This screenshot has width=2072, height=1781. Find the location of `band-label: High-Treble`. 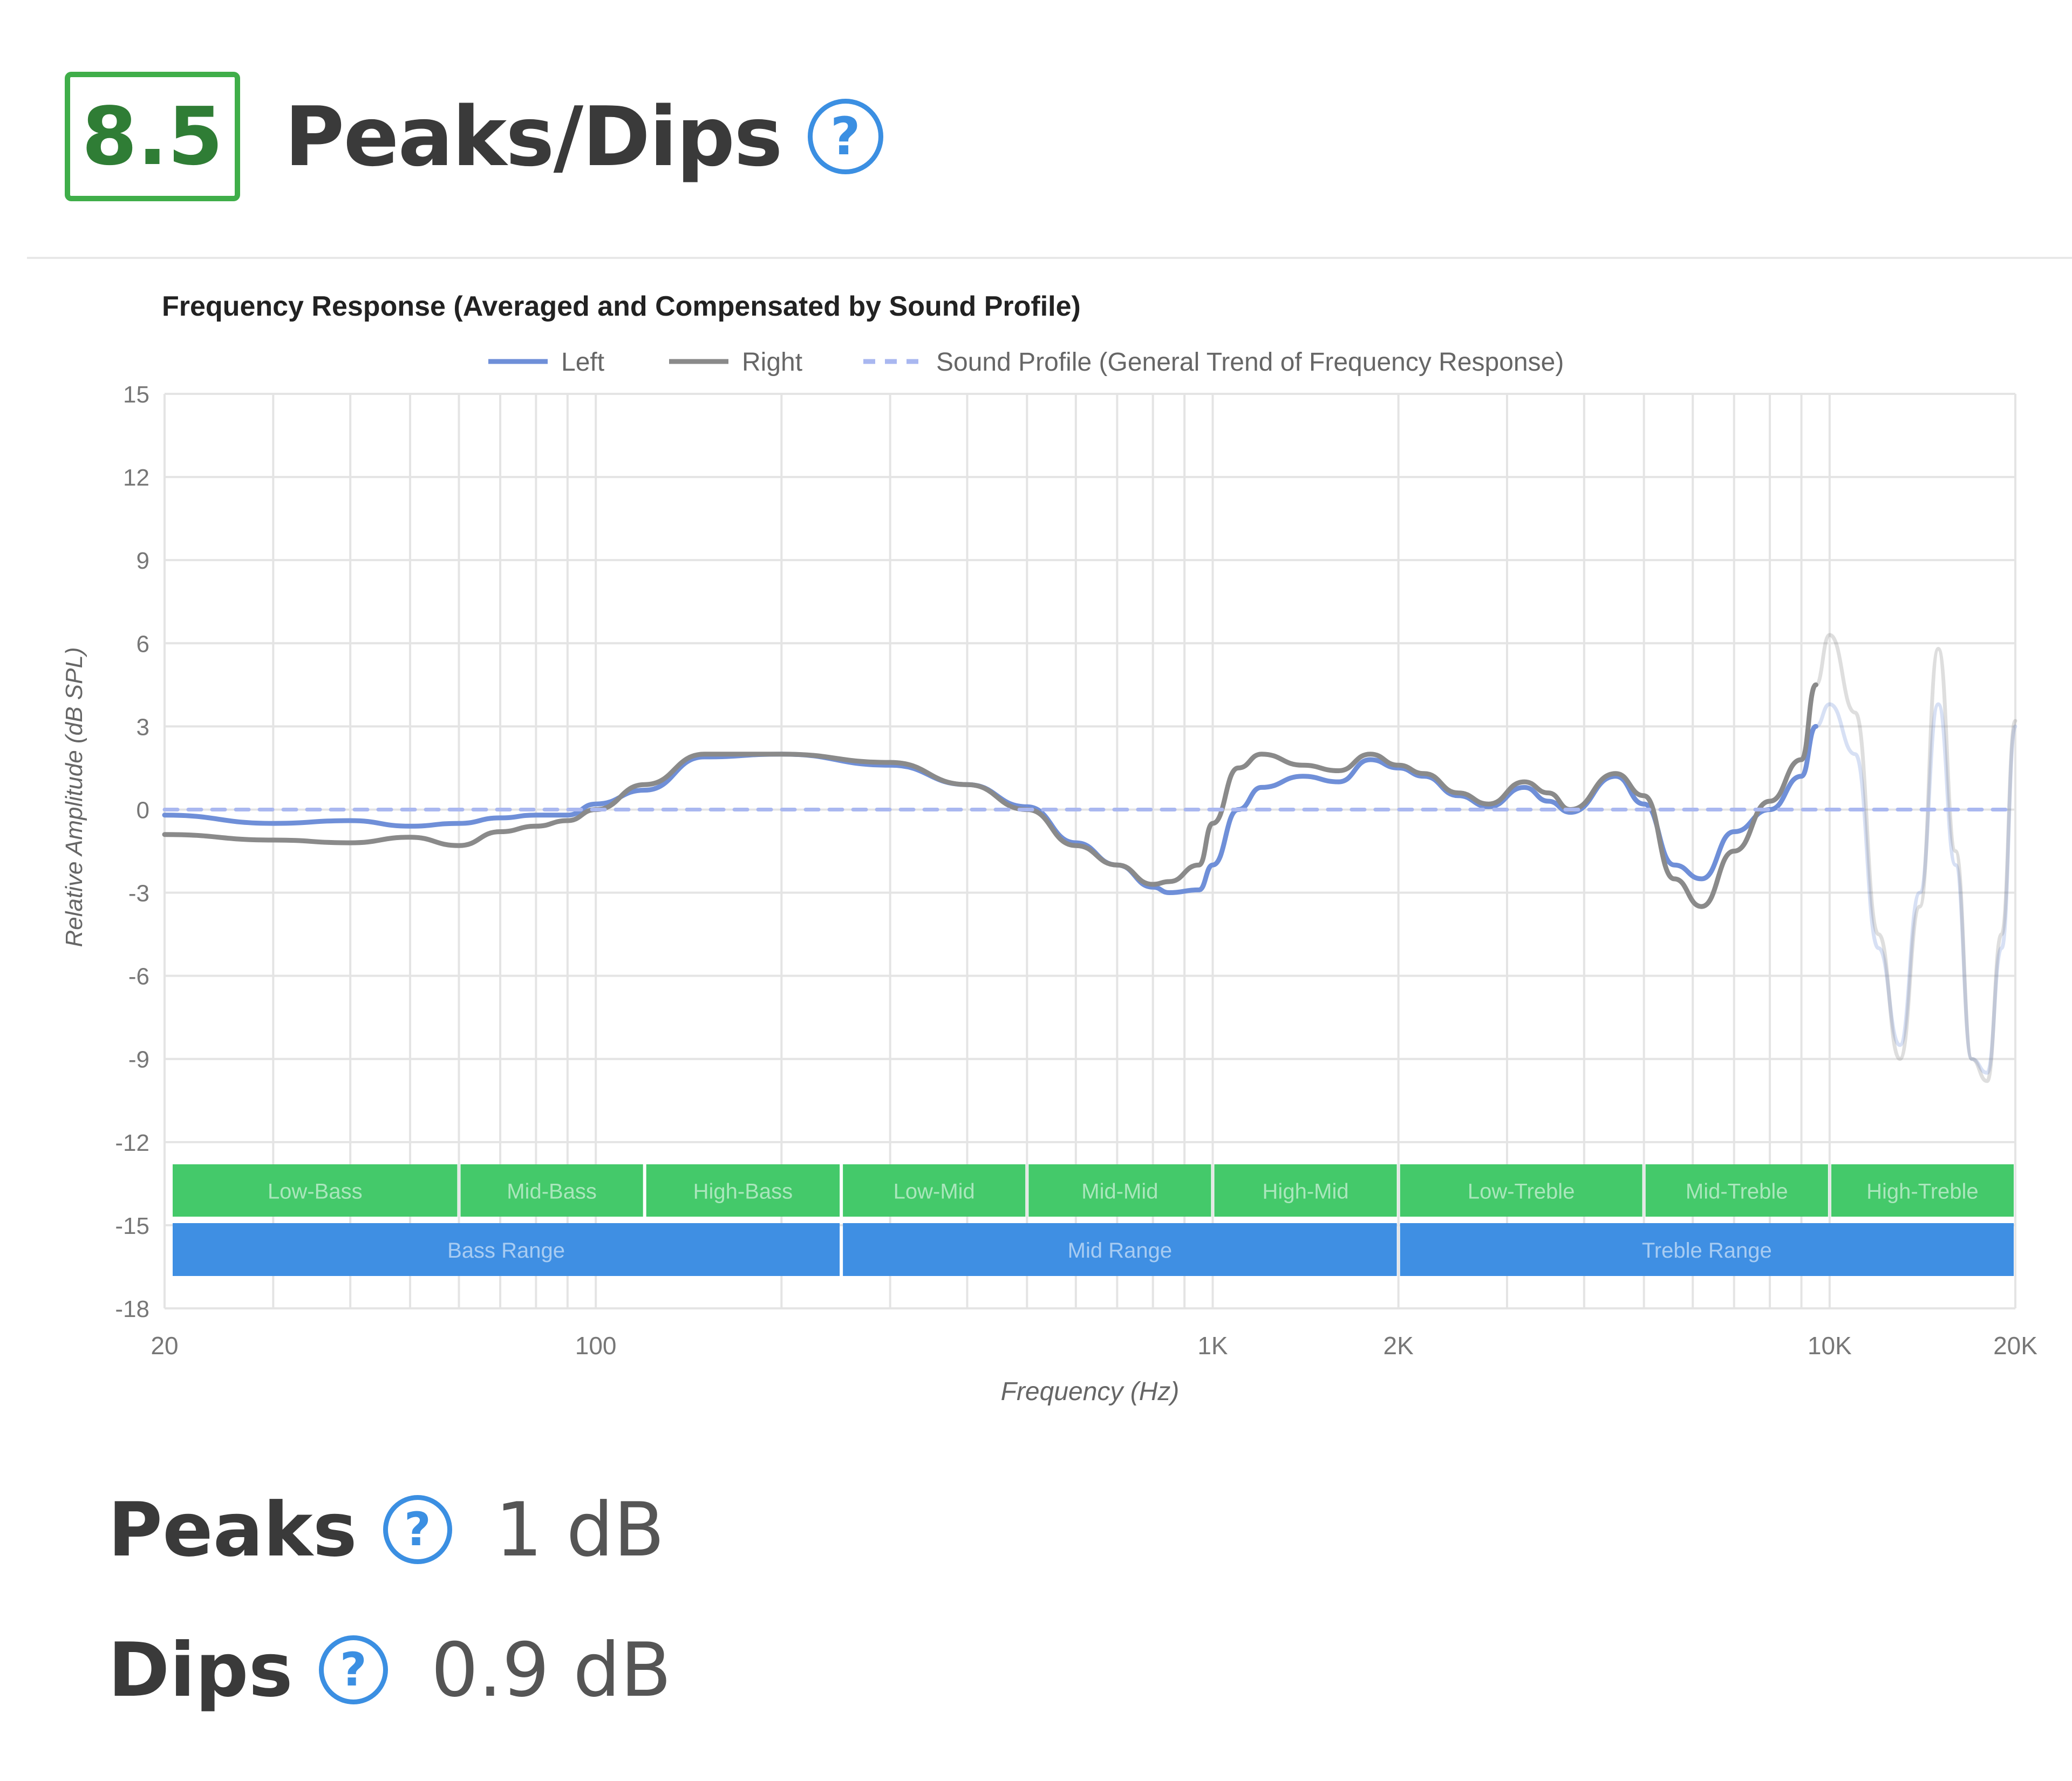

band-label: High-Treble is located at coordinates (1922, 1192).